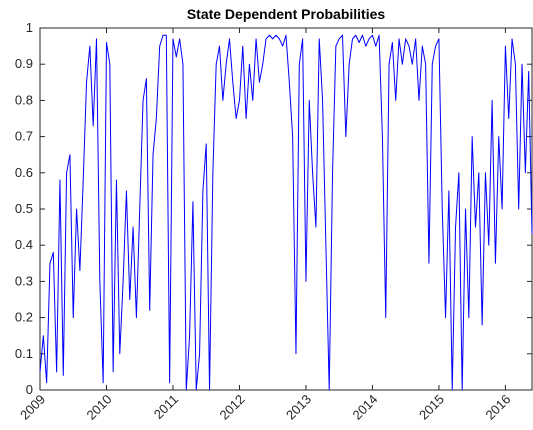 Image resolution: width=533 pixels, height=430 pixels. What do you see at coordinates (24, 353) in the screenshot?
I see `y-tick-label: 0.1` at bounding box center [24, 353].